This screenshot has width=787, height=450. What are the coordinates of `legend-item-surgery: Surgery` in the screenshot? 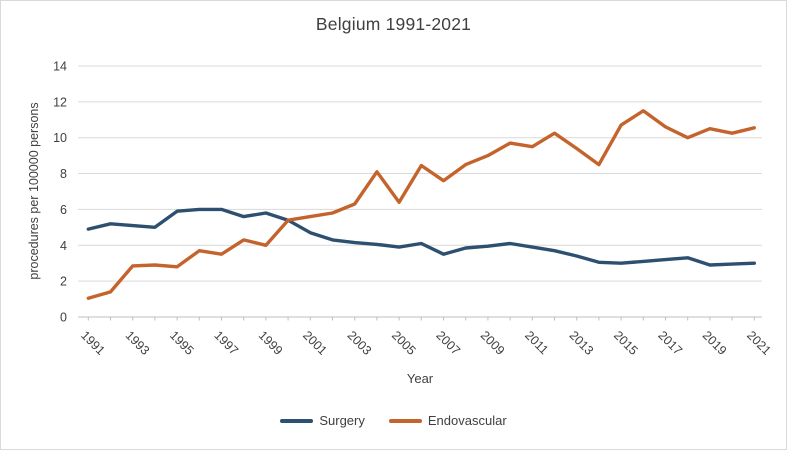 It's located at (322, 420).